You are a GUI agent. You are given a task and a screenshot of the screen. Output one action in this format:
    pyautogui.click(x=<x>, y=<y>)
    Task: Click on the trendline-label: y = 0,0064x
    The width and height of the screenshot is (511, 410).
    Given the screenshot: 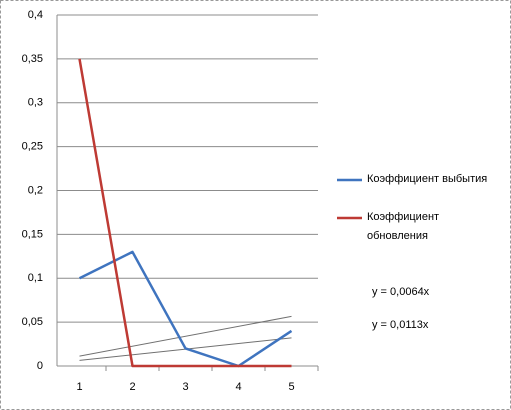 What is the action you would take?
    pyautogui.click(x=401, y=292)
    